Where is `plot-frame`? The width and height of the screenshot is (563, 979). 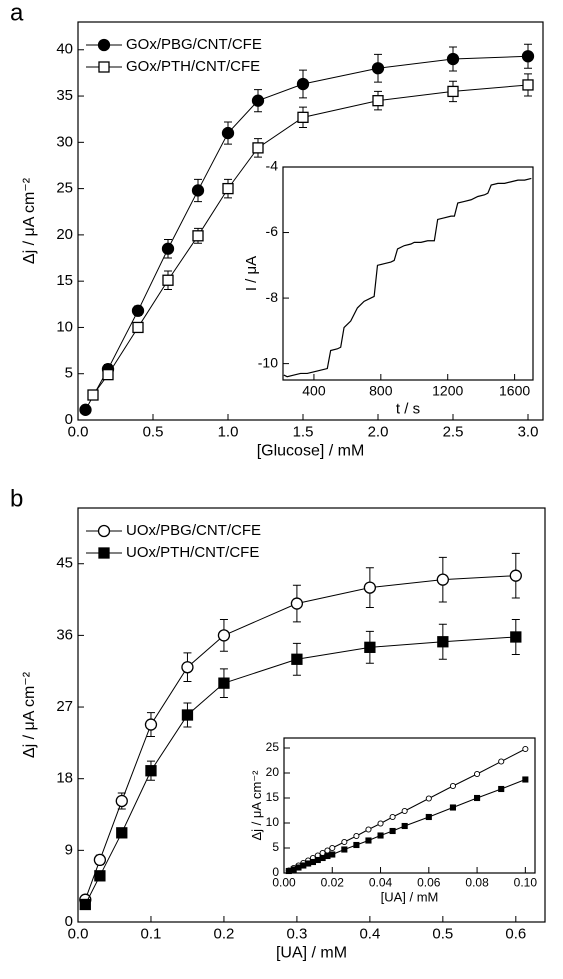
plot-frame is located at coordinates (409, 805).